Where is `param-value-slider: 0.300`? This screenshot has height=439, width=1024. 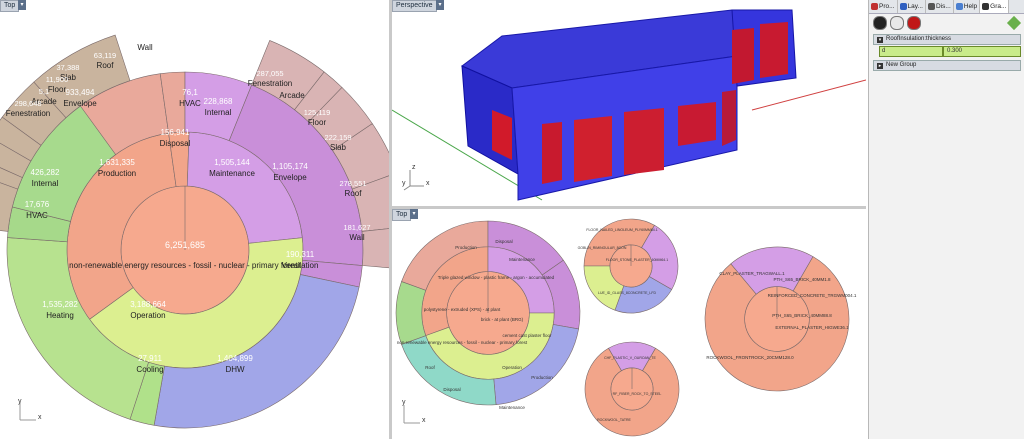 param-value-slider: 0.300 is located at coordinates (982, 51).